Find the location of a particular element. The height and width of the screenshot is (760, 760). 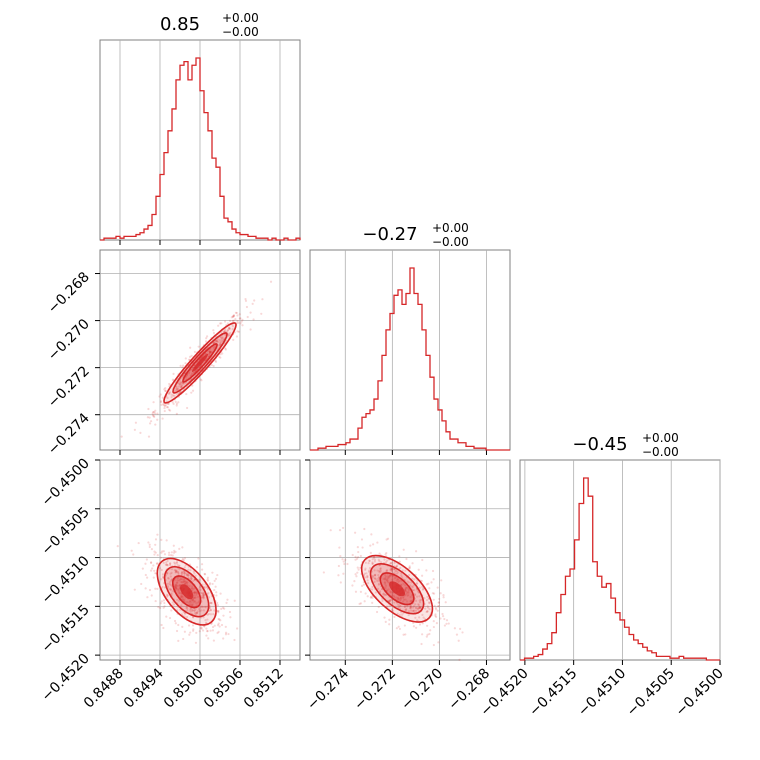

x-tick-label-param-1: 0.8506 is located at coordinates (224, 688).